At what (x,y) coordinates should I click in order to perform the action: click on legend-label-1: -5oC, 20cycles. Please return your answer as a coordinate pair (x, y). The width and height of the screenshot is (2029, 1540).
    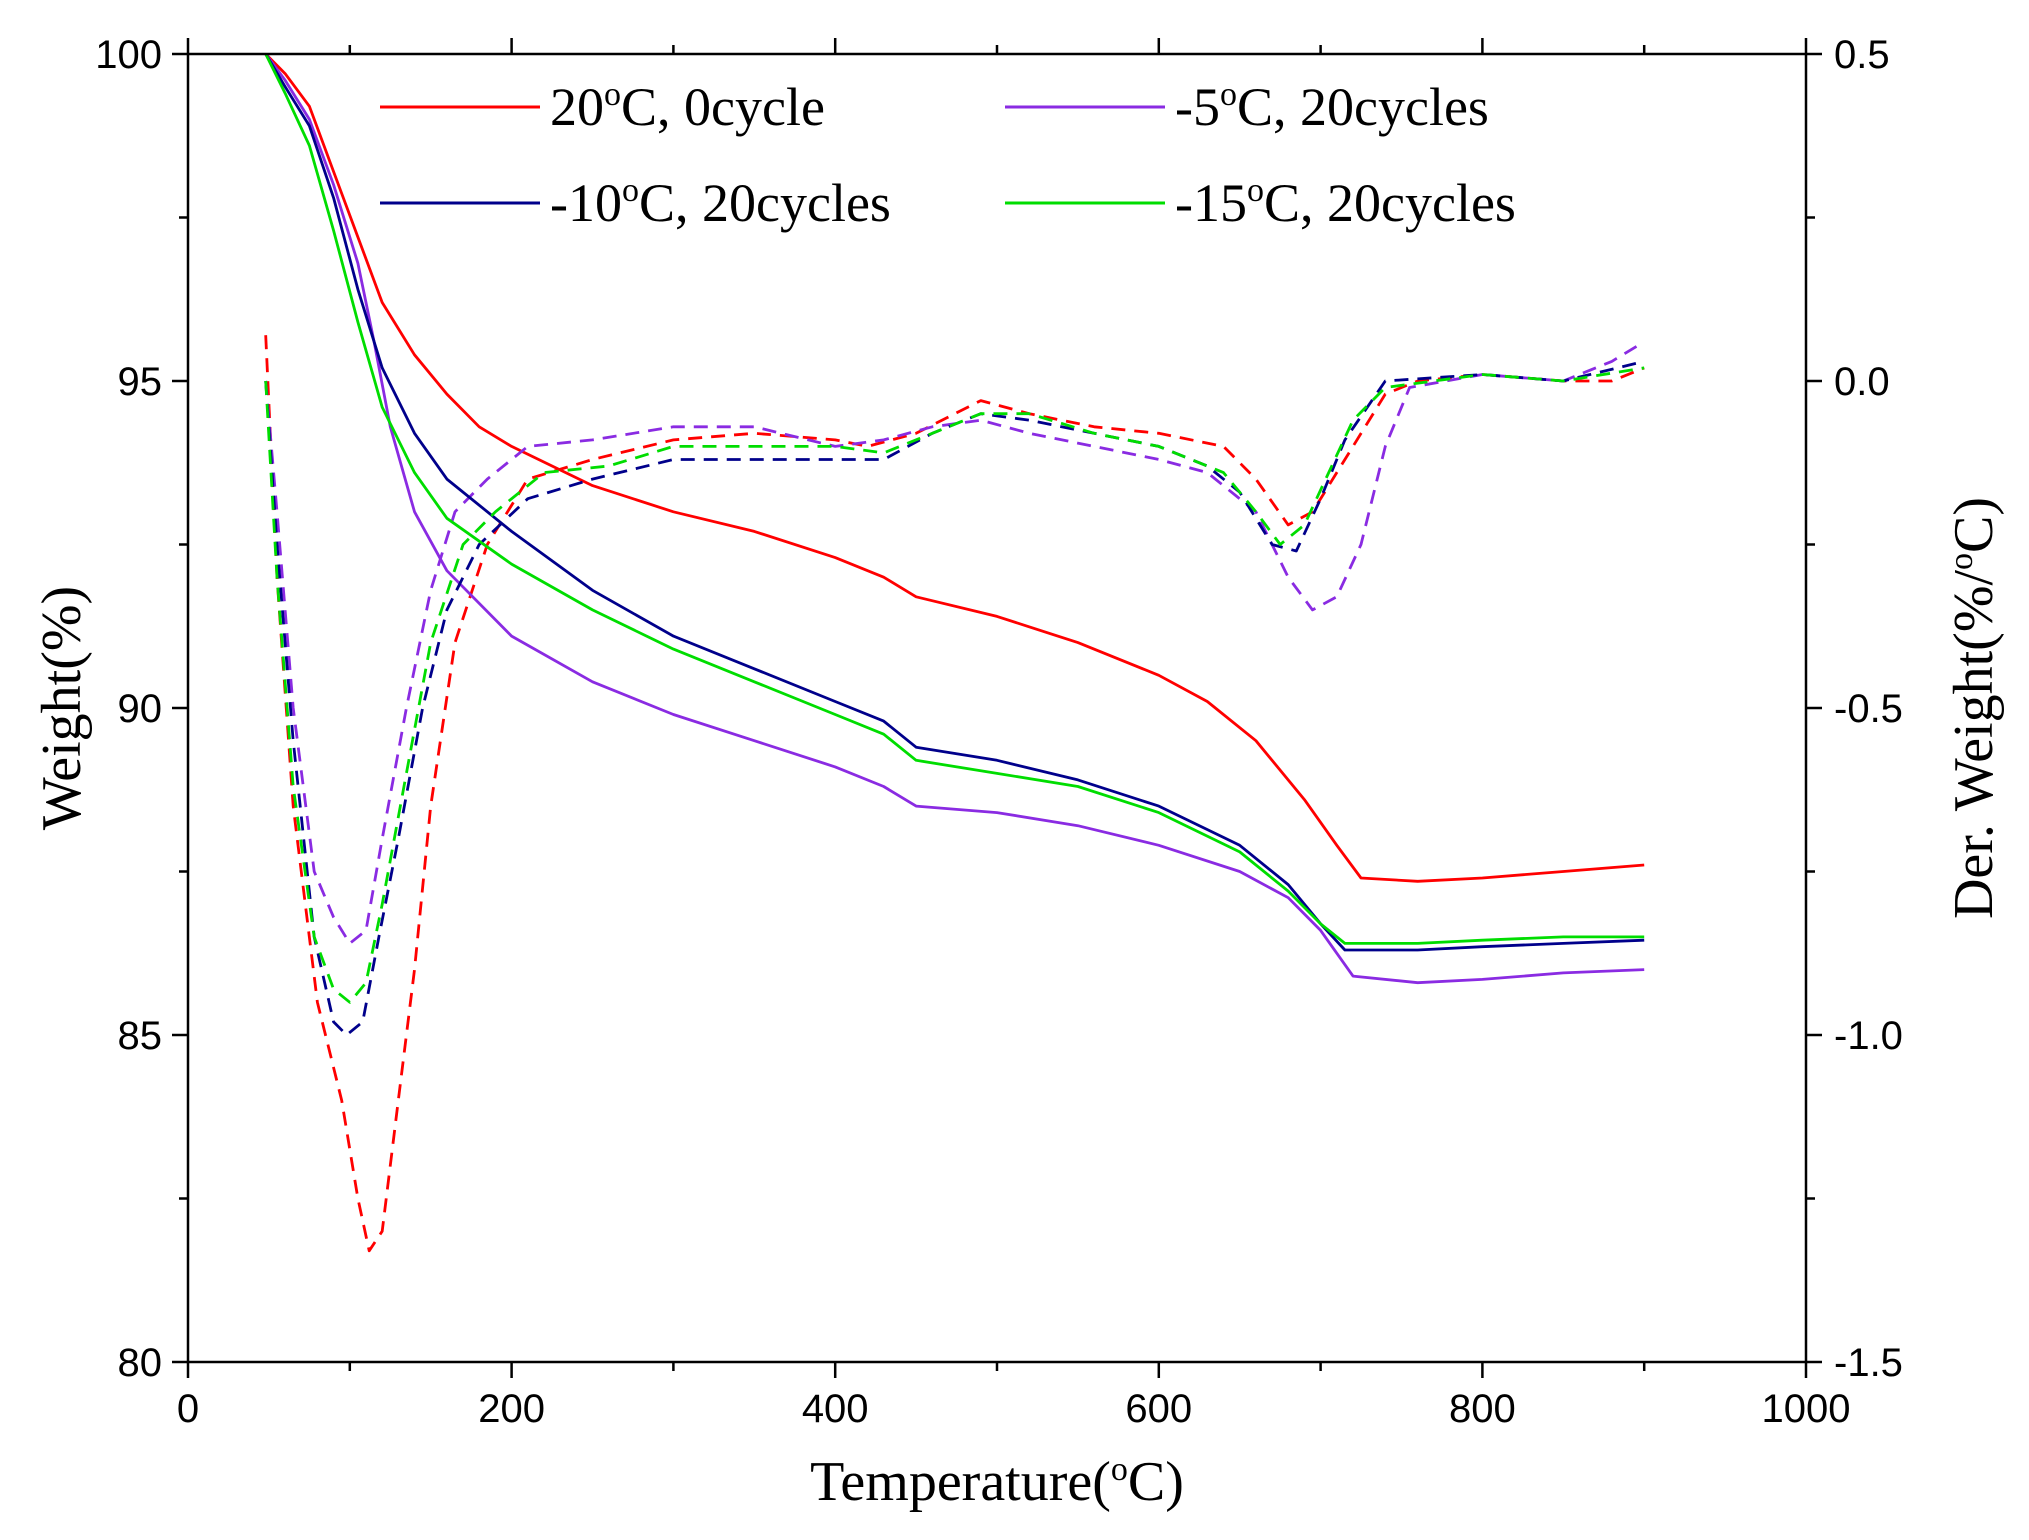
    Looking at the image, I should click on (1332, 106).